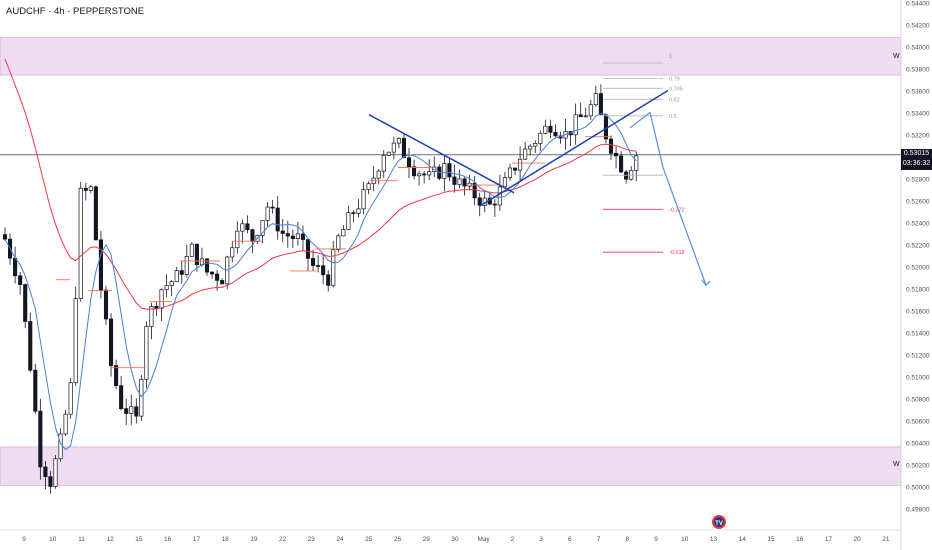 The width and height of the screenshot is (932, 550). Describe the element at coordinates (668, 198) in the screenshot. I see `projection-arrow` at that location.